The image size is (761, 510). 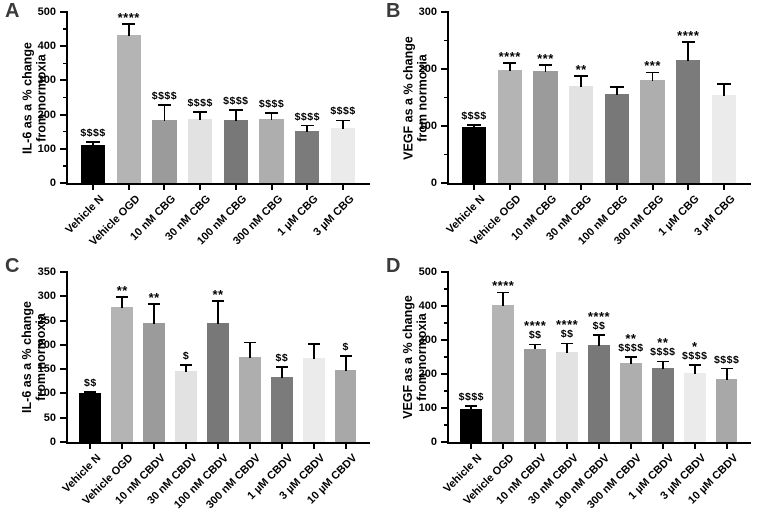 I want to click on significance-annotation: $$, so click(x=282, y=358).